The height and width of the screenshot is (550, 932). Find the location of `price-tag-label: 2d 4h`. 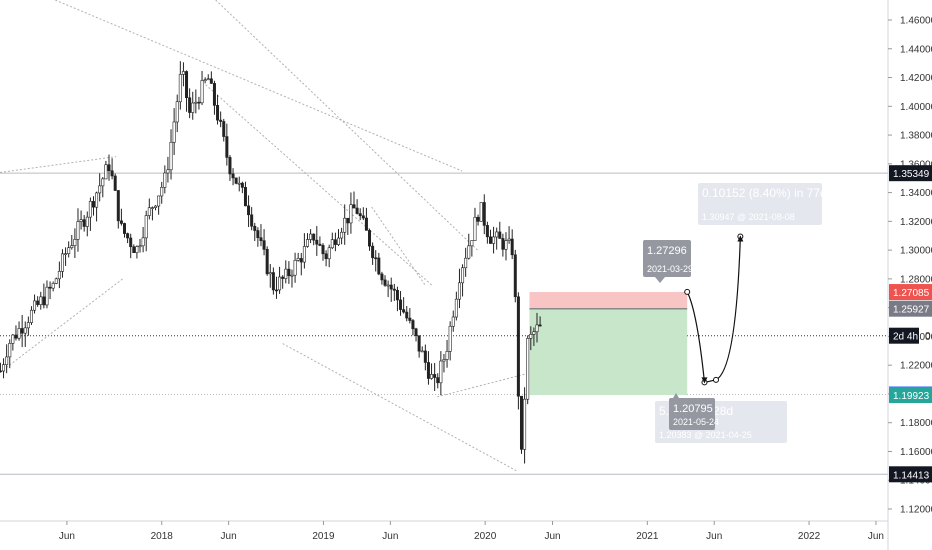

price-tag-label: 2d 4h is located at coordinates (905, 337).